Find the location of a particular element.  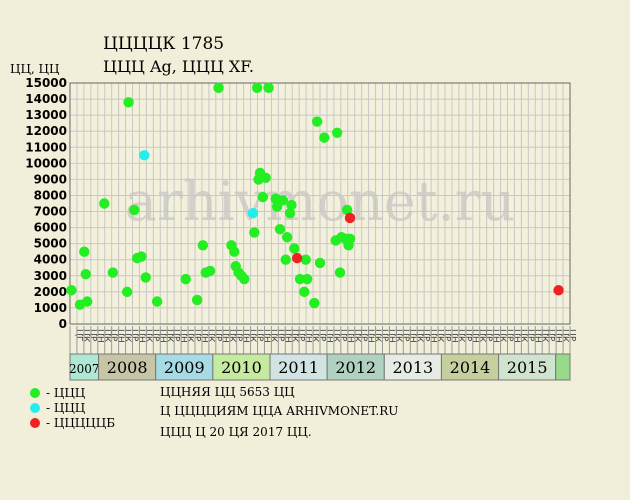

legend-label-2: - ЦЦЦ is located at coordinates (66, 408).